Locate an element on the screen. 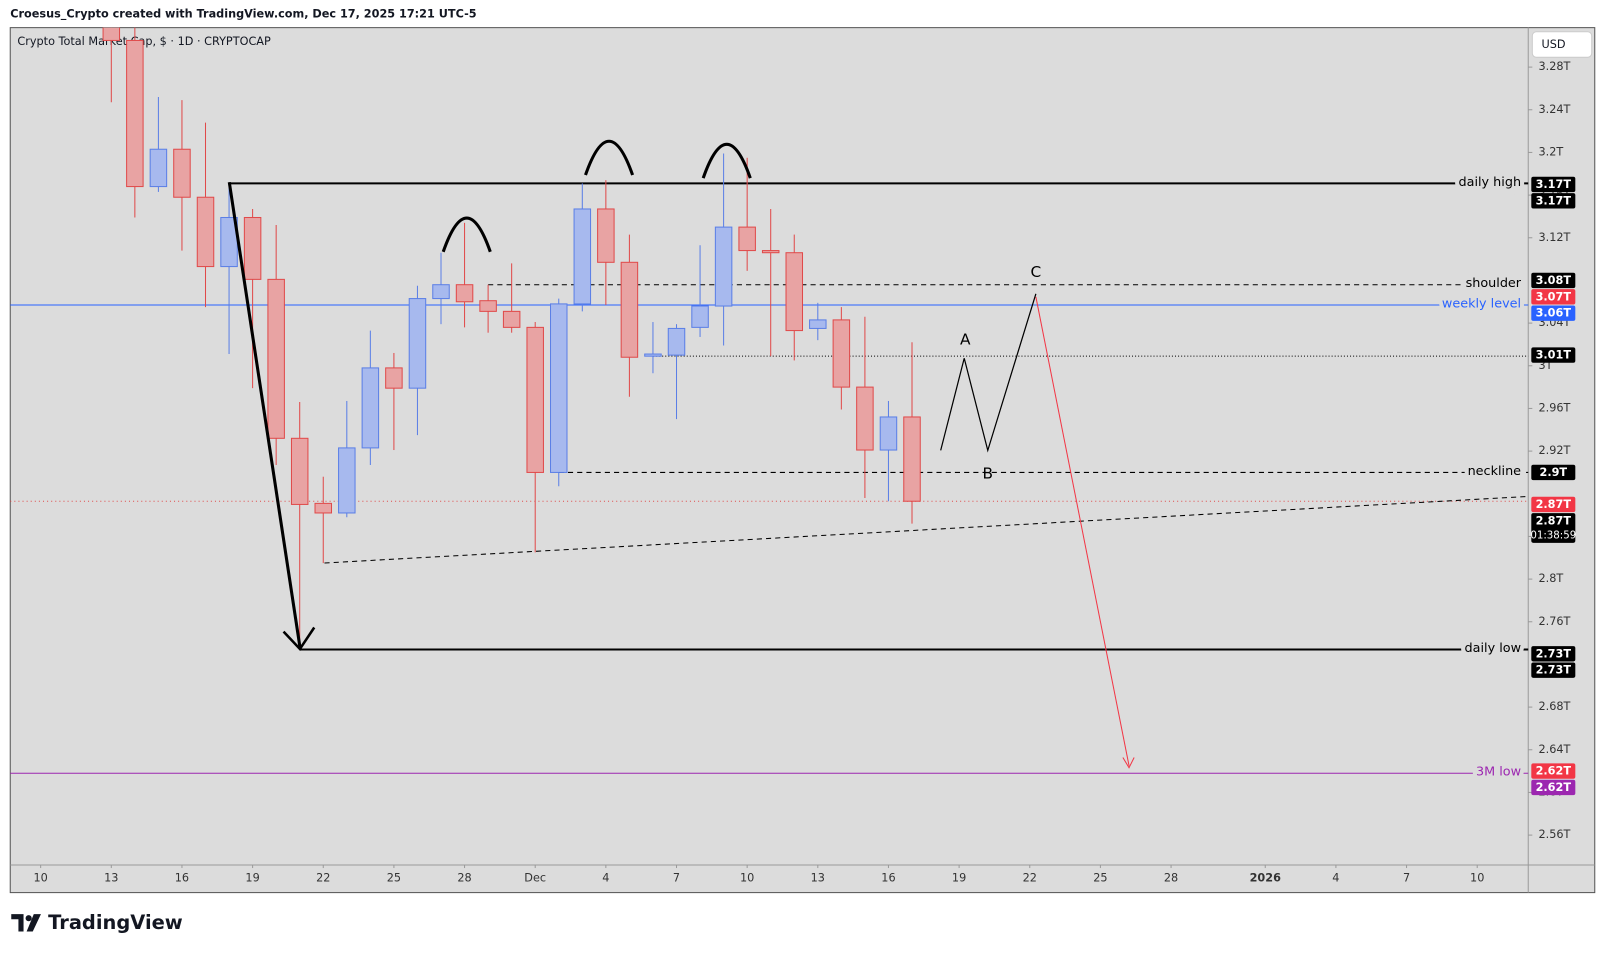  level-label: daily high is located at coordinates (1490, 182).